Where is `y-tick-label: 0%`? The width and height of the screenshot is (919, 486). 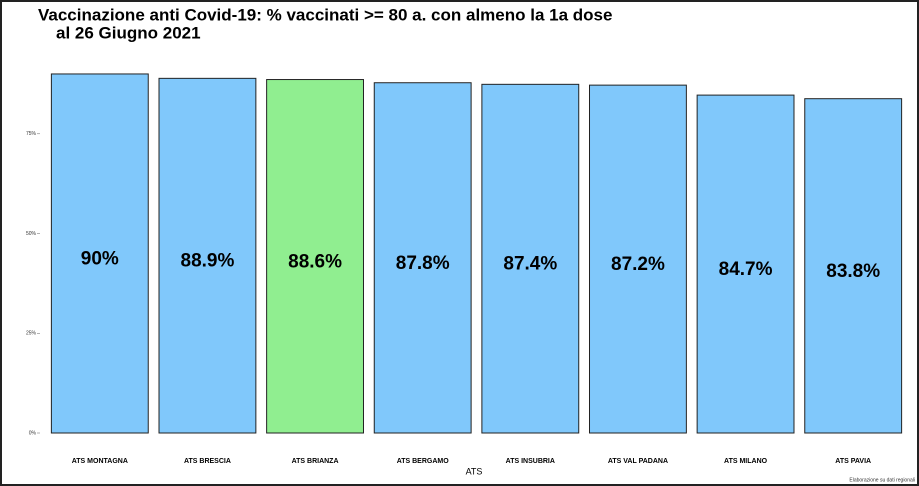 y-tick-label: 0% is located at coordinates (33, 433).